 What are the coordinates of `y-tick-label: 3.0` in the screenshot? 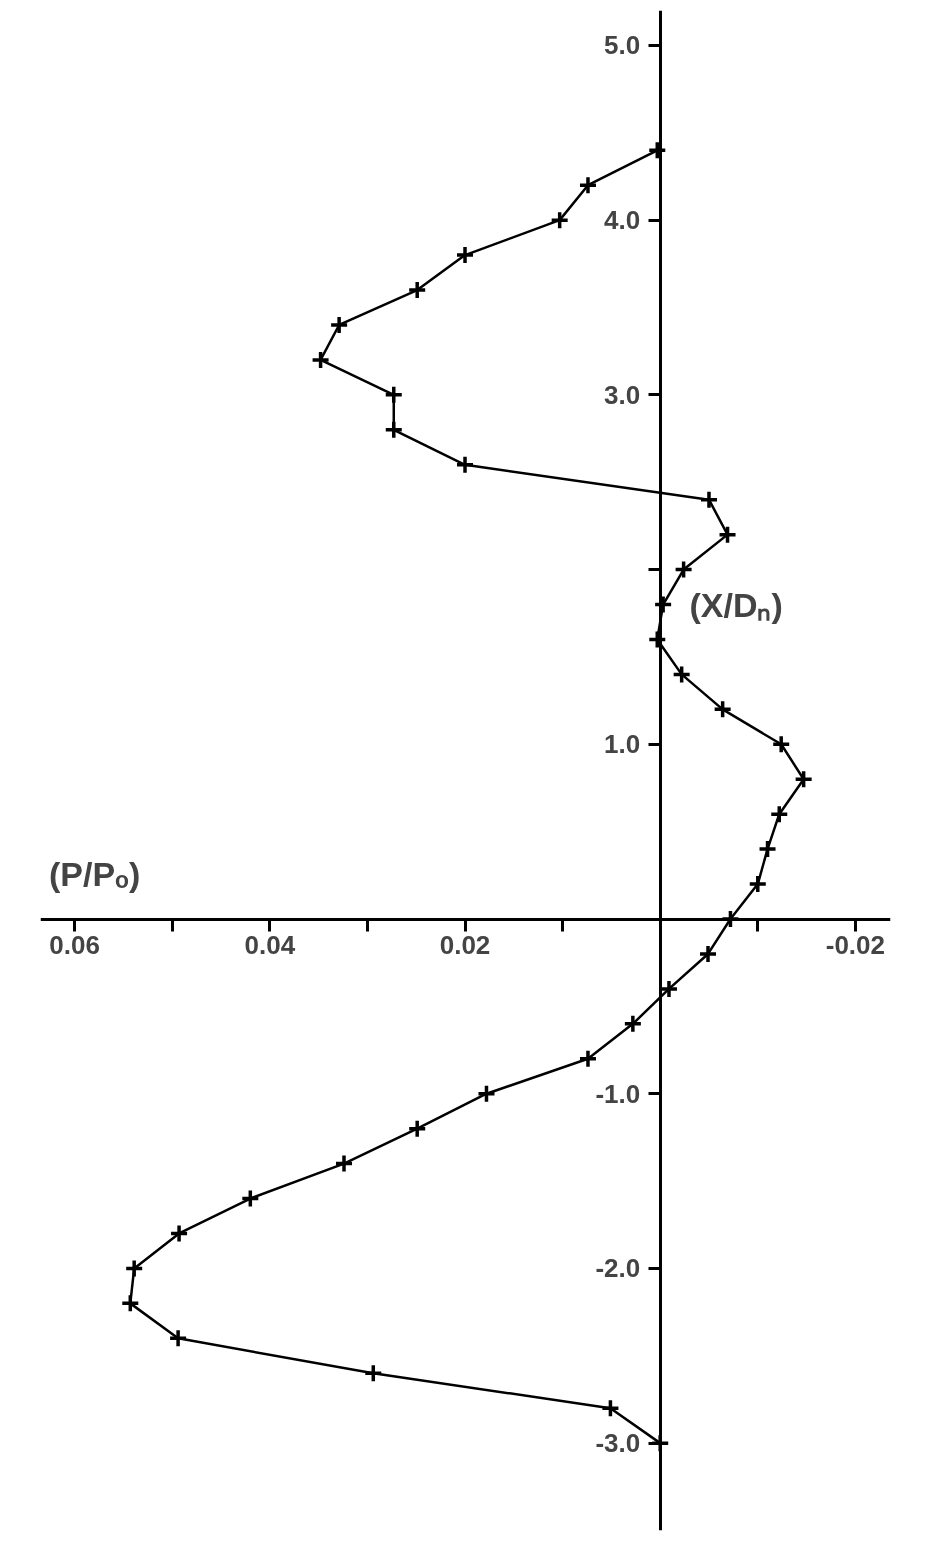 It's located at (622, 394).